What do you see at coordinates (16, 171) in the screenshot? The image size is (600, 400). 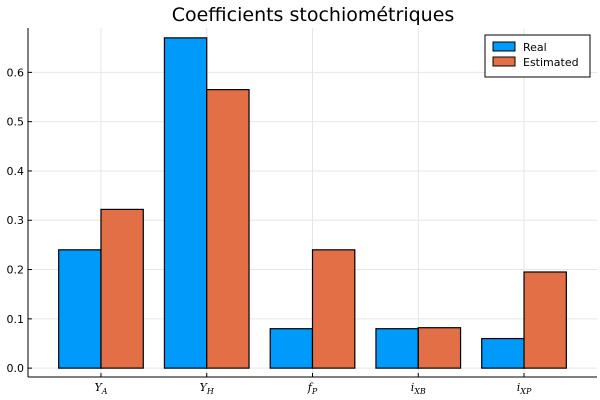 I see `y-tick-label: 0.4` at bounding box center [16, 171].